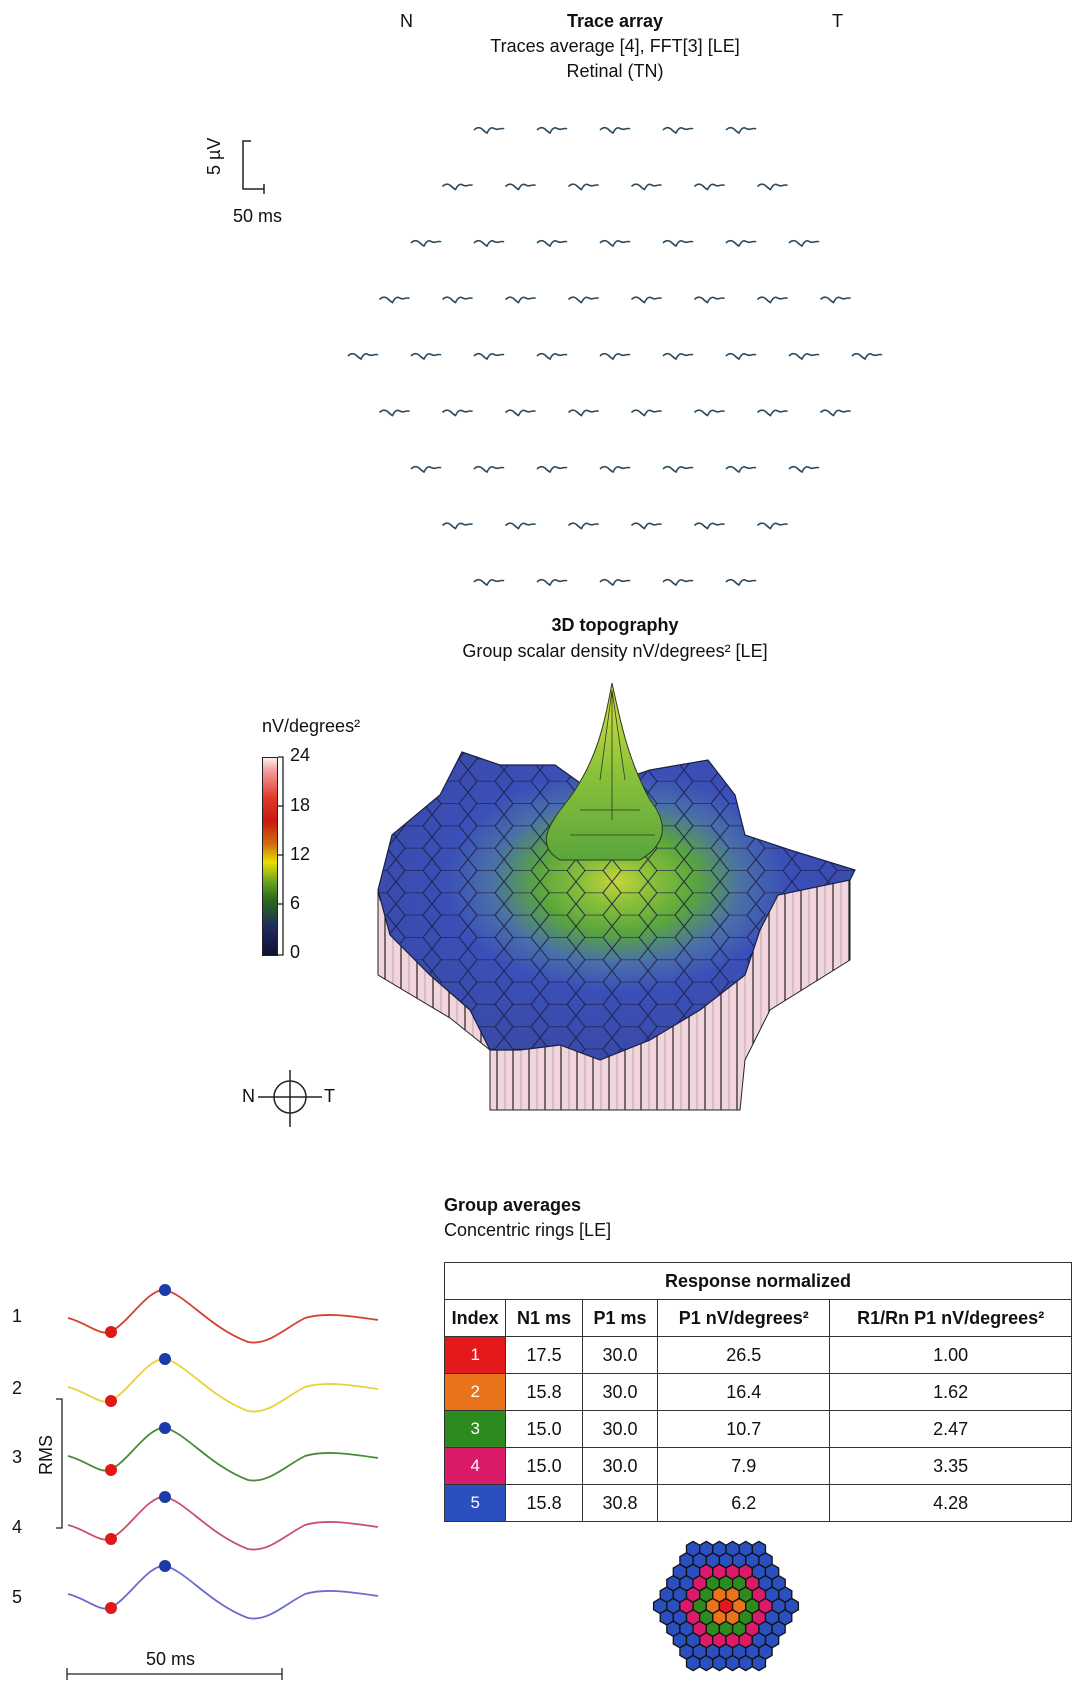  Describe the element at coordinates (615, 625) in the screenshot. I see `topography-title: 3D topography` at that location.